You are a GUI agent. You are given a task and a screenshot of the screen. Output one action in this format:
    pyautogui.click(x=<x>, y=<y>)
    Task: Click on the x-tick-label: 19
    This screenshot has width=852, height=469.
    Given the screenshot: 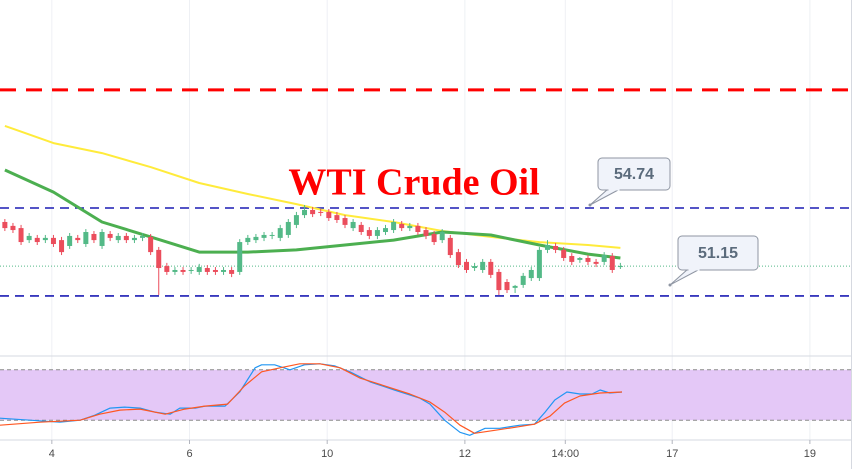 What is the action you would take?
    pyautogui.click(x=810, y=454)
    